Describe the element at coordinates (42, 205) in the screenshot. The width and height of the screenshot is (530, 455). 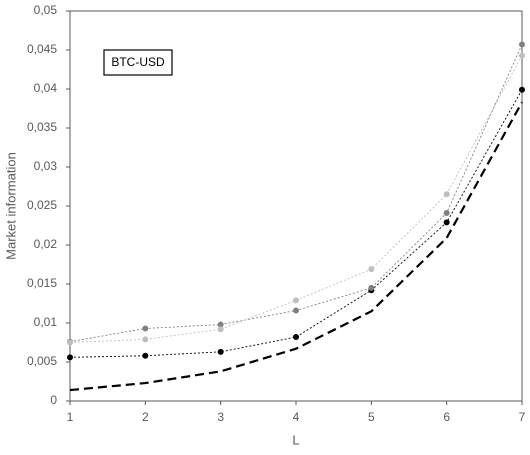
I see `y-tick-label: 0,025` at that location.